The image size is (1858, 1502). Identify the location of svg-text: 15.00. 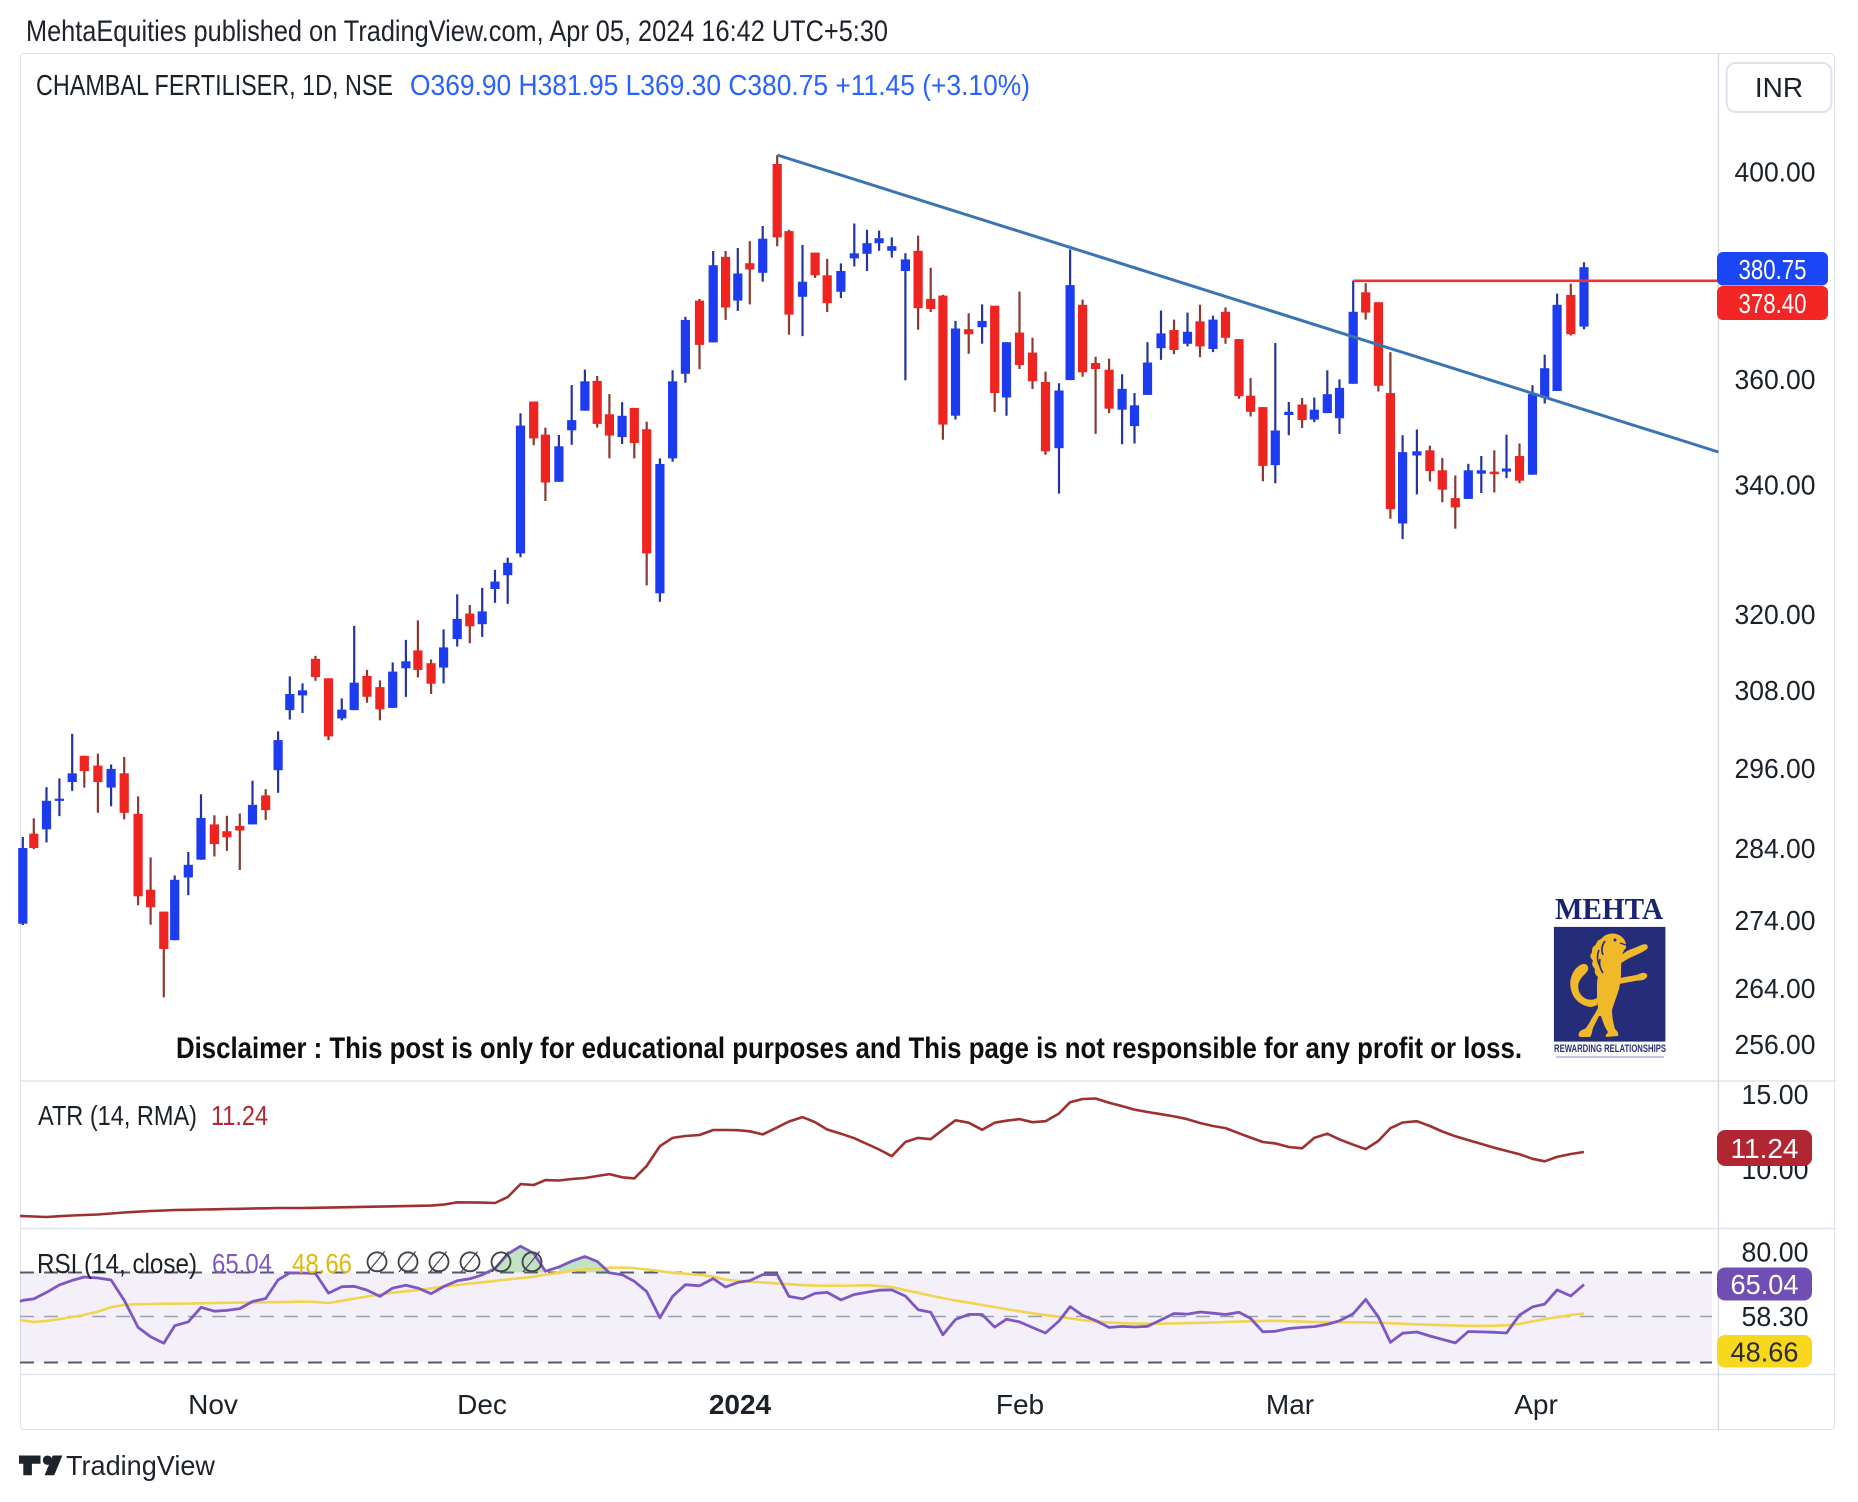
(1775, 1094).